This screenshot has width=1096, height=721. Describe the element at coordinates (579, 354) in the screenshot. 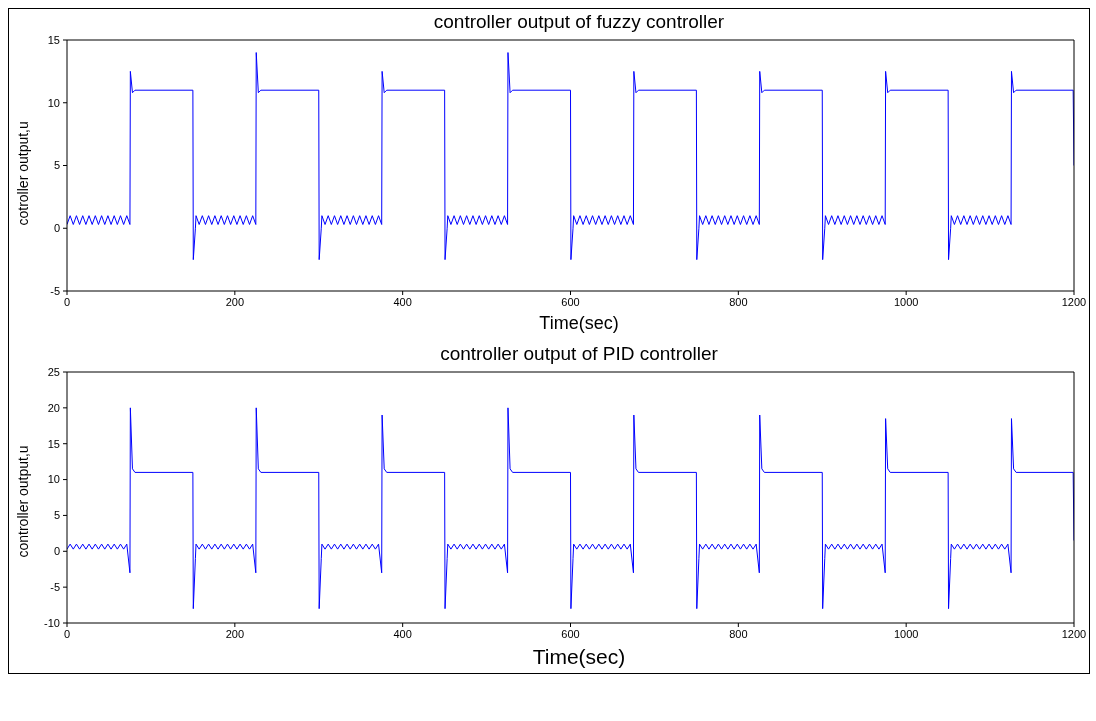

I see `chart-title: controller output of PID controller` at that location.